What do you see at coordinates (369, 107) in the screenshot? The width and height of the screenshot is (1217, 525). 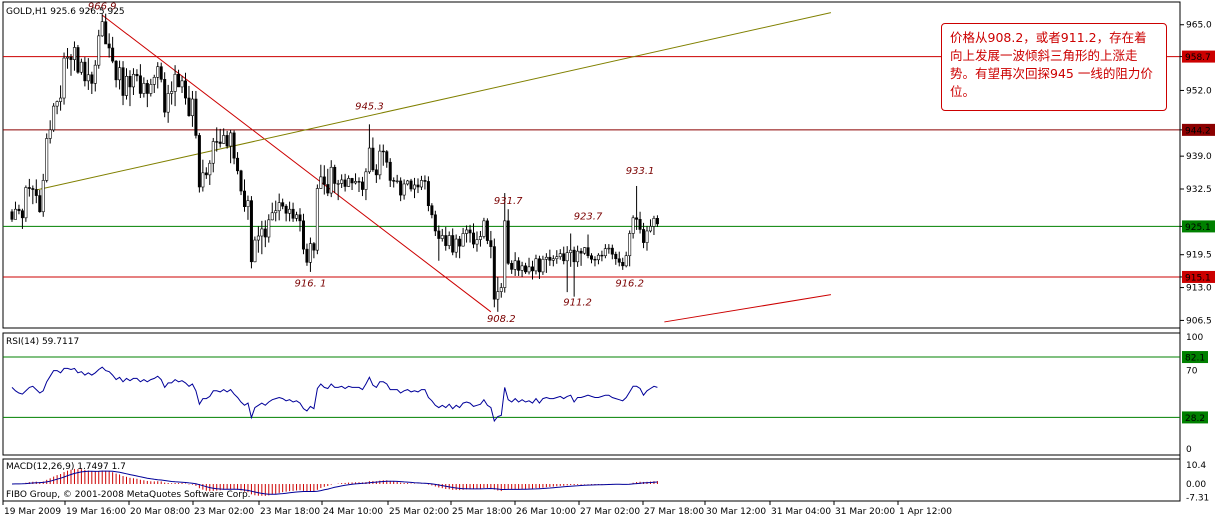 I see `price-annotation: 945.3` at bounding box center [369, 107].